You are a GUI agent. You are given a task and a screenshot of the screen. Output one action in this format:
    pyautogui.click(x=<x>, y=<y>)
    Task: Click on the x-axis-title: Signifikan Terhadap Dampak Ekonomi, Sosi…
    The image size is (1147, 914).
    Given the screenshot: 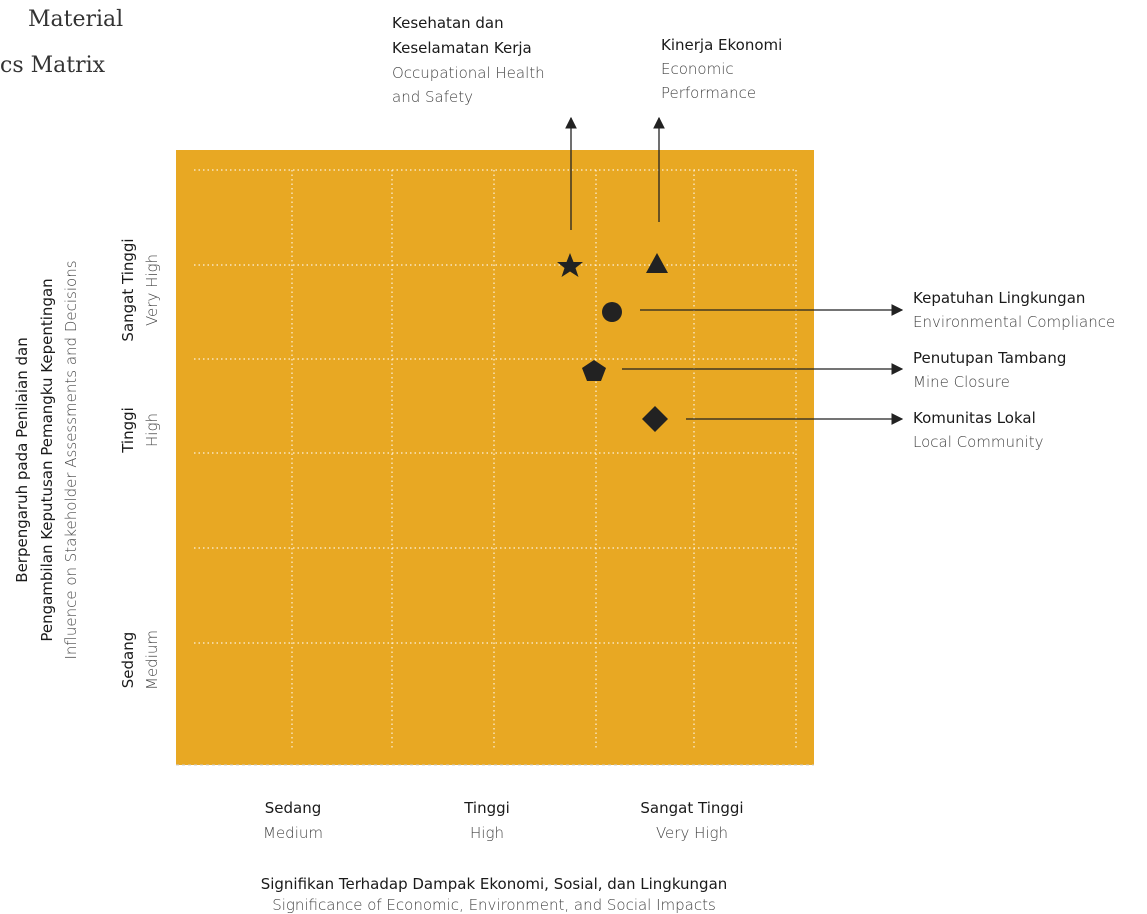 What is the action you would take?
    pyautogui.click(x=494, y=884)
    